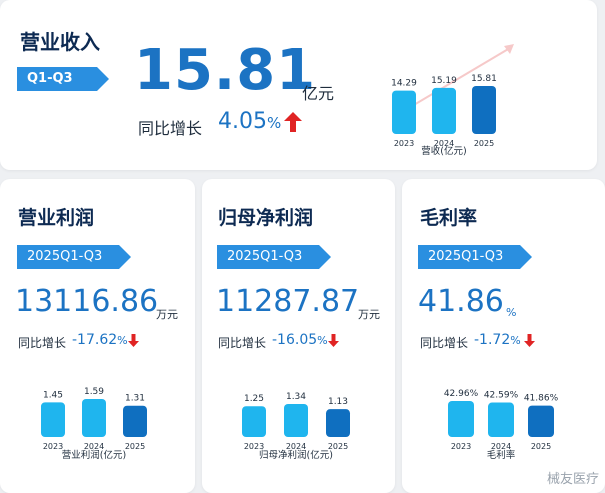 The image size is (605, 493). What do you see at coordinates (274, 123) in the screenshot?
I see `revenue-yoy-percent: %` at bounding box center [274, 123].